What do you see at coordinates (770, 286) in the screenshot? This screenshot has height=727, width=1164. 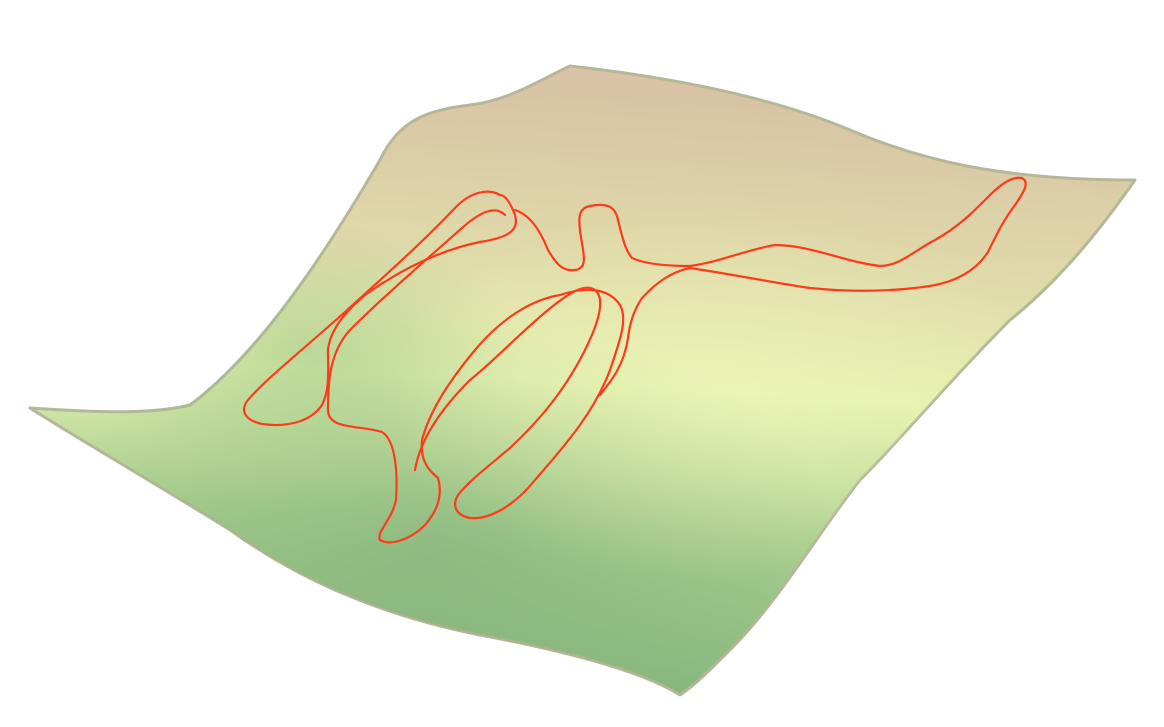 I see `contour-main-ridge` at bounding box center [770, 286].